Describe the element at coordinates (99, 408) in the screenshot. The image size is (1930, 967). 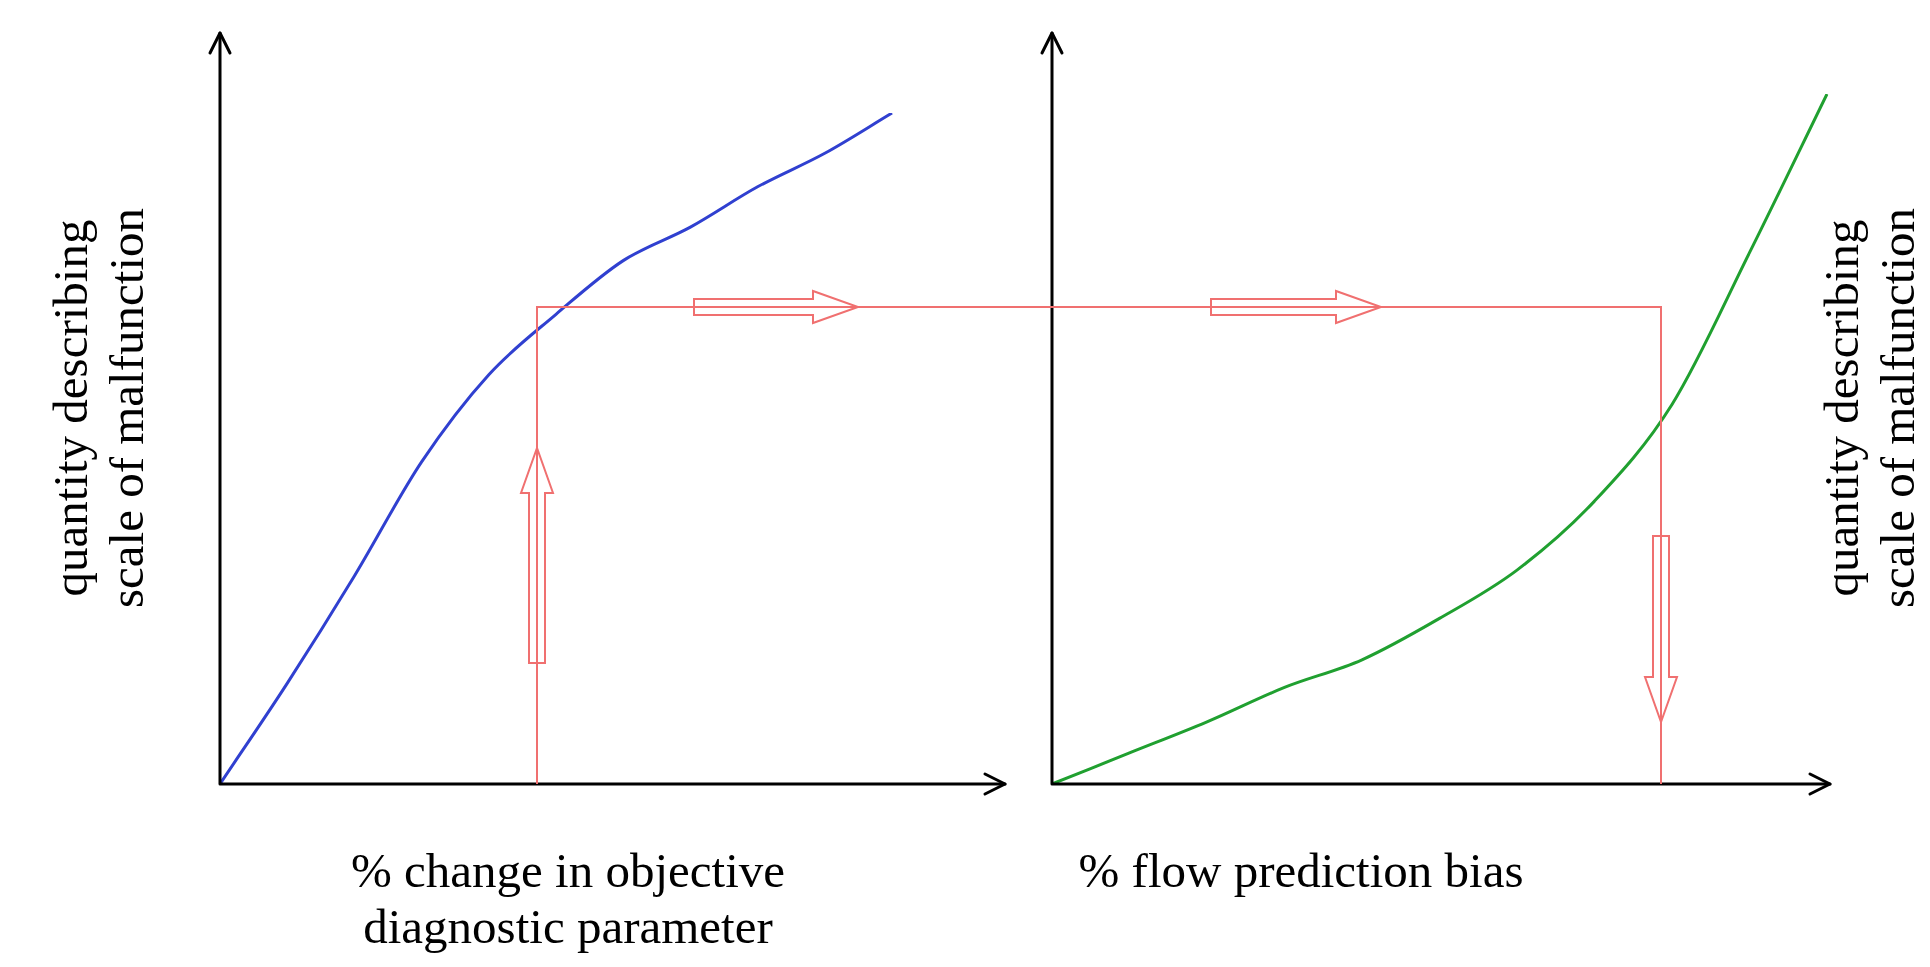
I see `y-axis-title: quantity describing scale of malfunction` at that location.